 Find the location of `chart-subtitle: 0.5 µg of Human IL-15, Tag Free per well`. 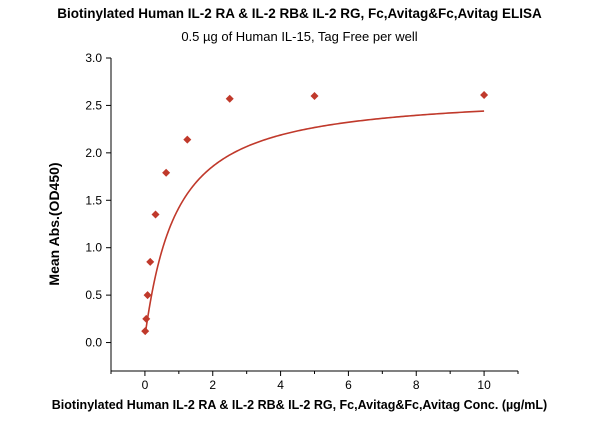

chart-subtitle: 0.5 µg of Human IL-15, Tag Free per well is located at coordinates (299, 36).